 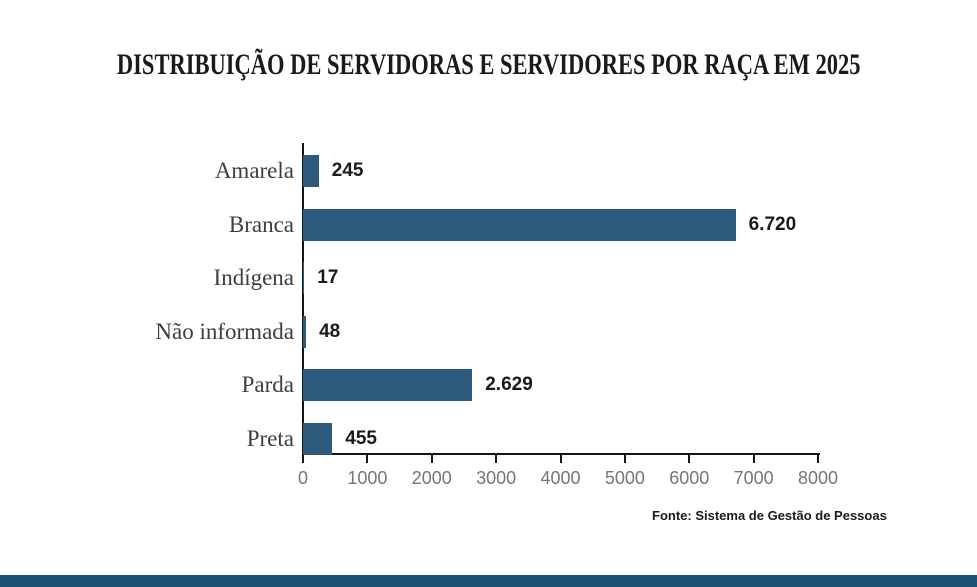 I want to click on value-label: 2.629, so click(x=509, y=384).